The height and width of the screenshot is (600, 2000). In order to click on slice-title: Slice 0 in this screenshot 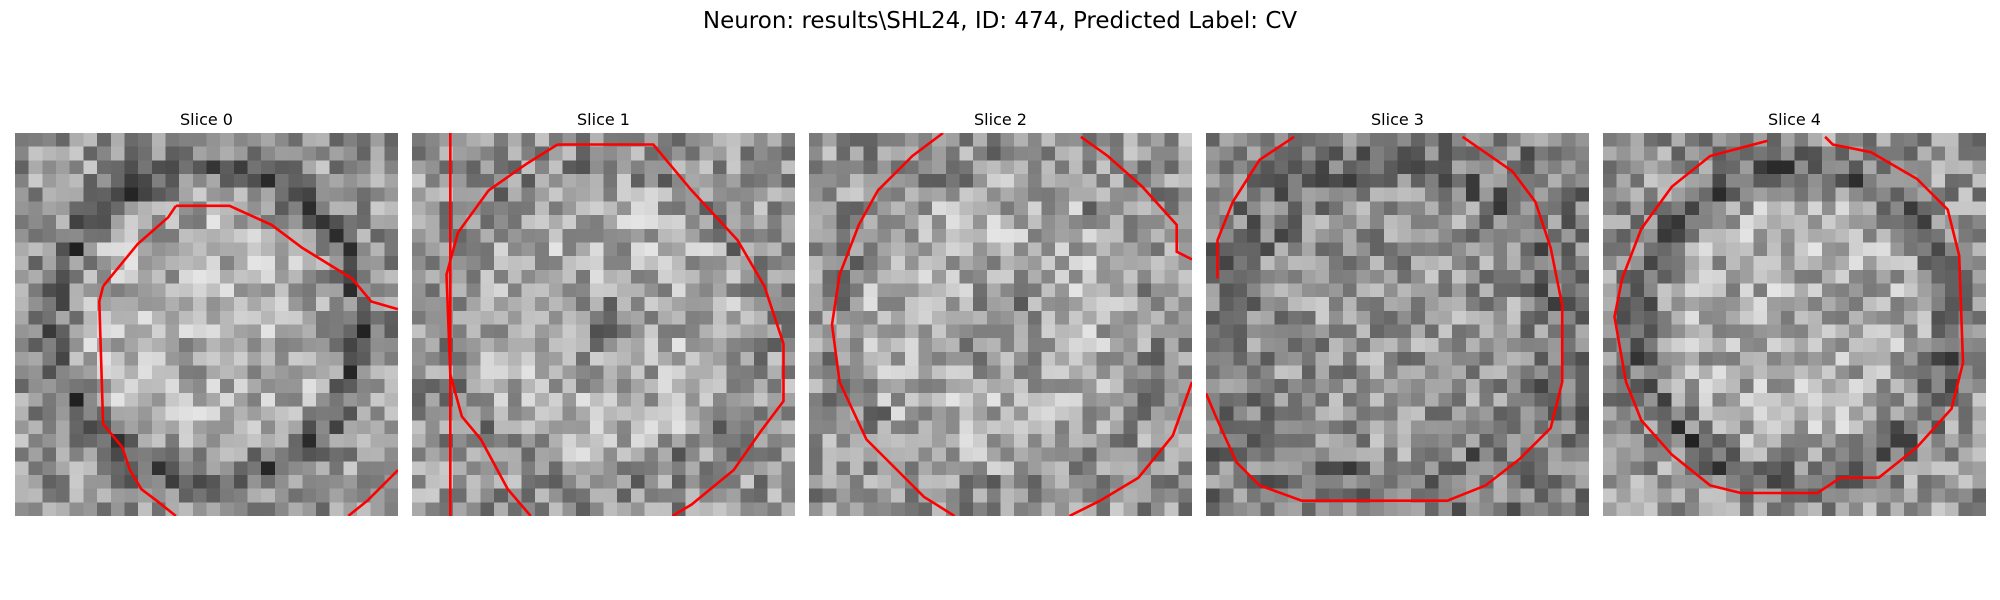, I will do `click(206, 119)`.